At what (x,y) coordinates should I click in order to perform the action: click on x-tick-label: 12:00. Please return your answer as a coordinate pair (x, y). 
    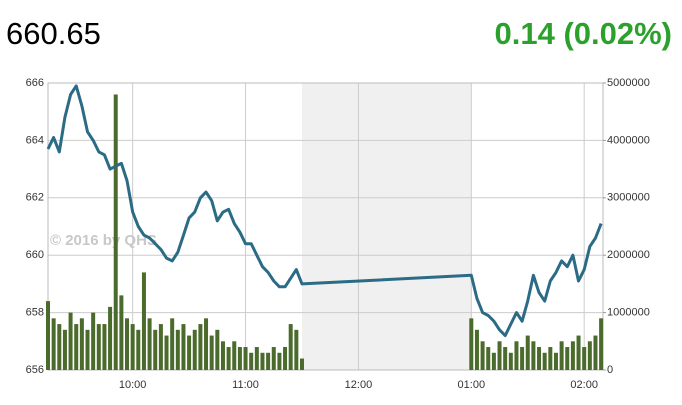
    Looking at the image, I should click on (359, 385).